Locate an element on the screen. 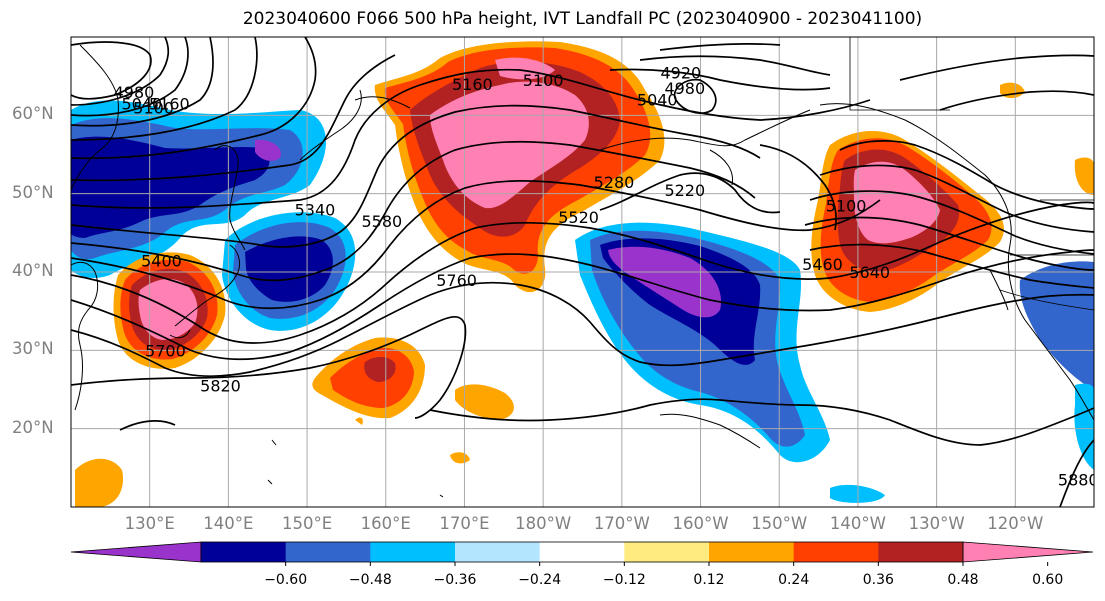 The width and height of the screenshot is (1105, 601). colorbar-max-extend is located at coordinates (1028, 552).